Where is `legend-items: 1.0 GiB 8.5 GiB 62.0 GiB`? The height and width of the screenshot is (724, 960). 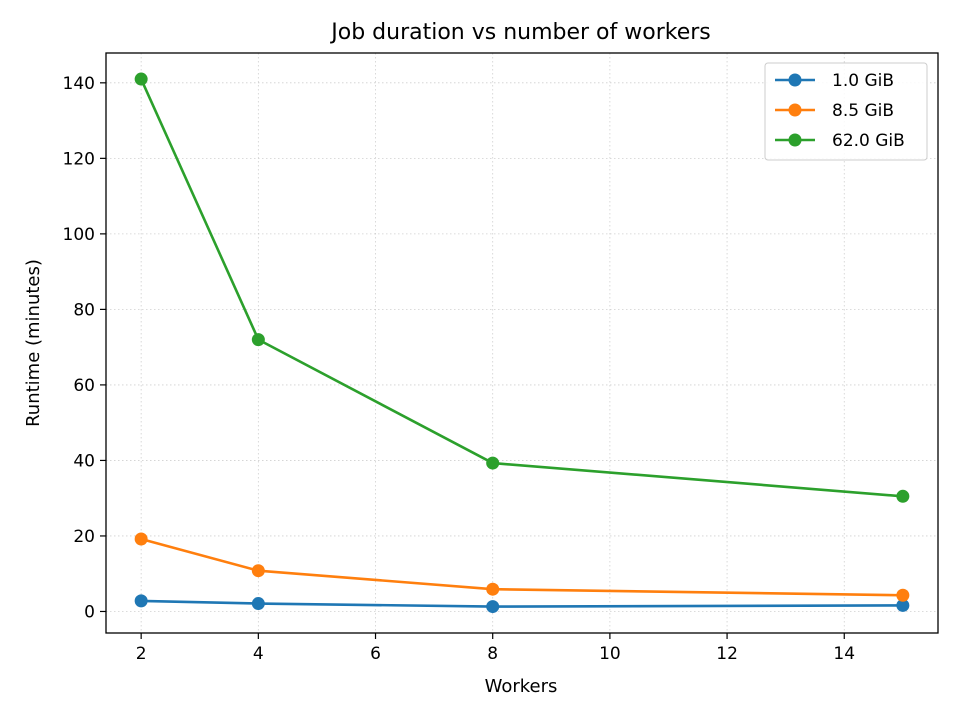 legend-items: 1.0 GiB 8.5 GiB 62.0 GiB is located at coordinates (840, 111).